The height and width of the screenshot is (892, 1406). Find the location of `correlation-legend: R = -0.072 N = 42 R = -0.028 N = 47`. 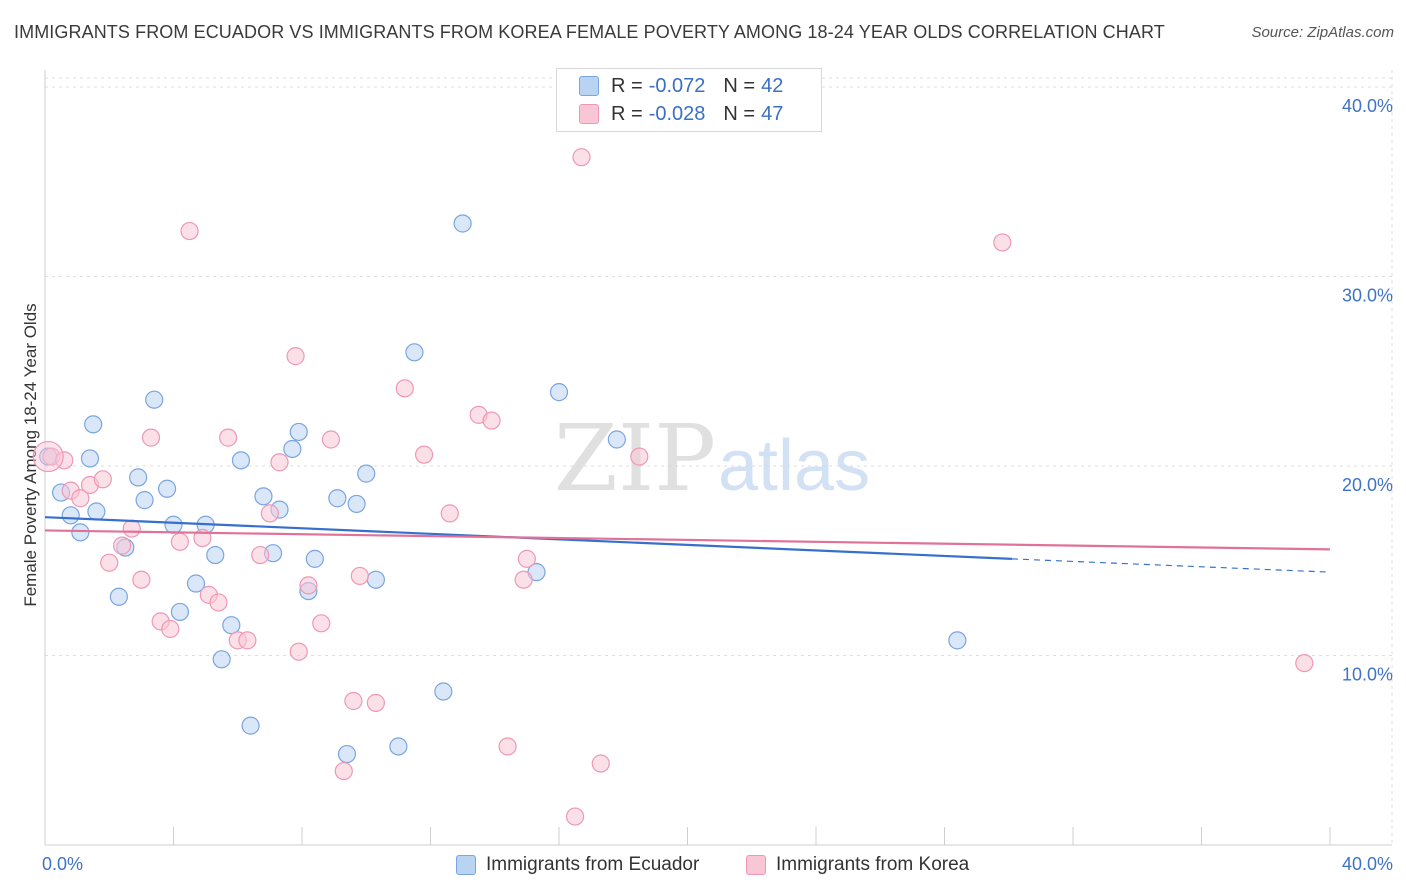

correlation-legend: R = -0.072 N = 42 R = -0.028 N = 47 is located at coordinates (689, 100).